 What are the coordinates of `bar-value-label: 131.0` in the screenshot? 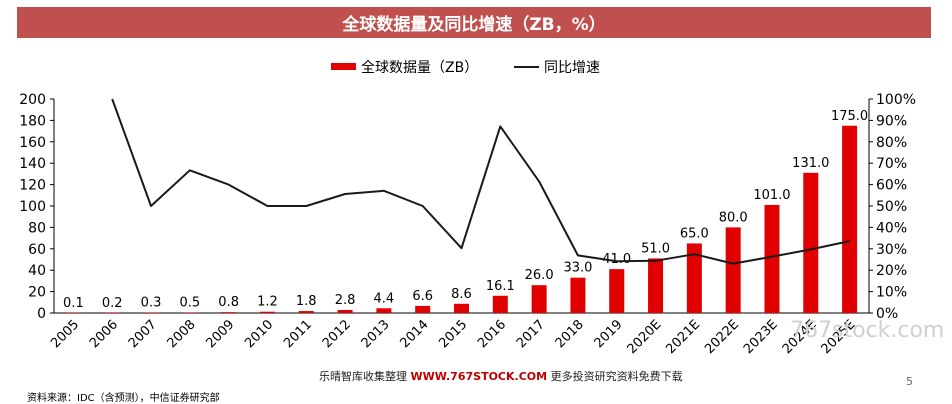 It's located at (810, 163).